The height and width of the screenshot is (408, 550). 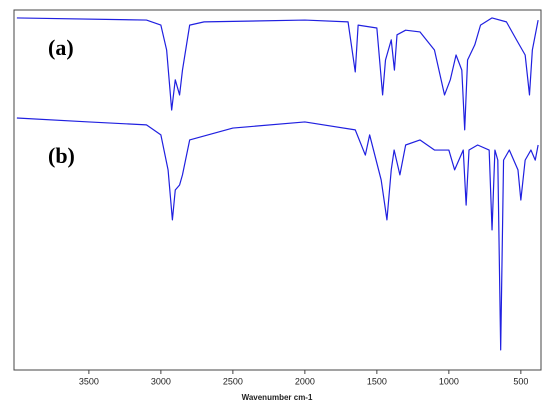 What do you see at coordinates (61, 47) in the screenshot?
I see `annotation: (a)` at bounding box center [61, 47].